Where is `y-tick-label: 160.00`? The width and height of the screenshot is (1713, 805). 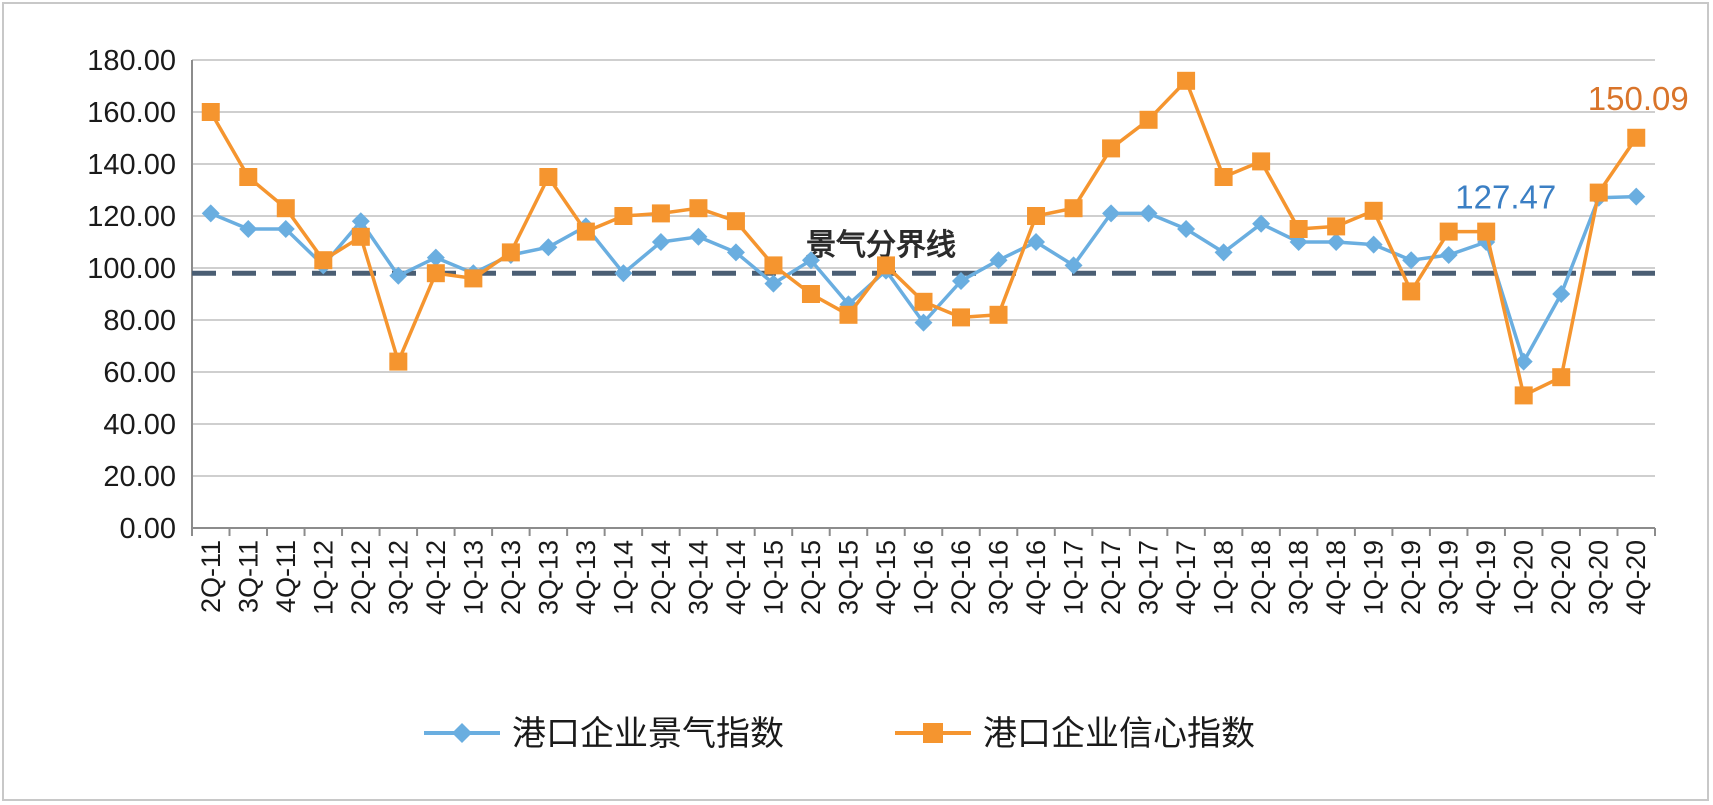
y-tick-label: 160.00 is located at coordinates (131, 113).